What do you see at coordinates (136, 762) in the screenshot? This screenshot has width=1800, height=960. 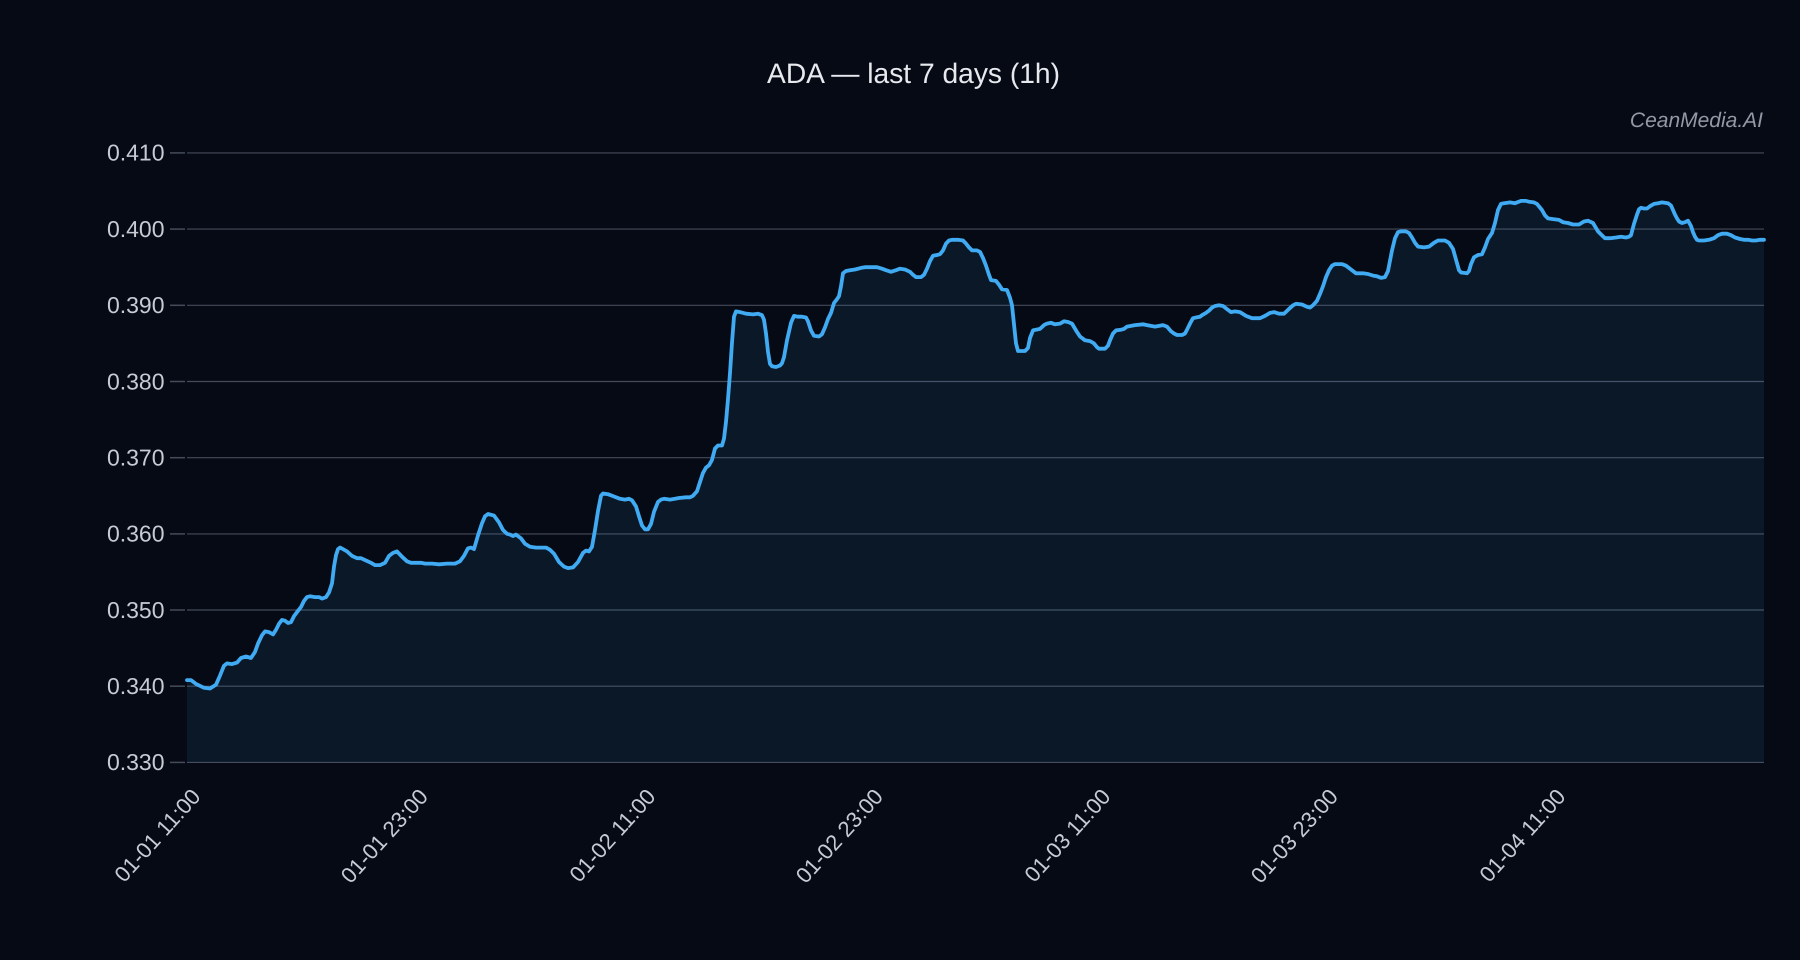 I see `svg-text: 0.330` at bounding box center [136, 762].